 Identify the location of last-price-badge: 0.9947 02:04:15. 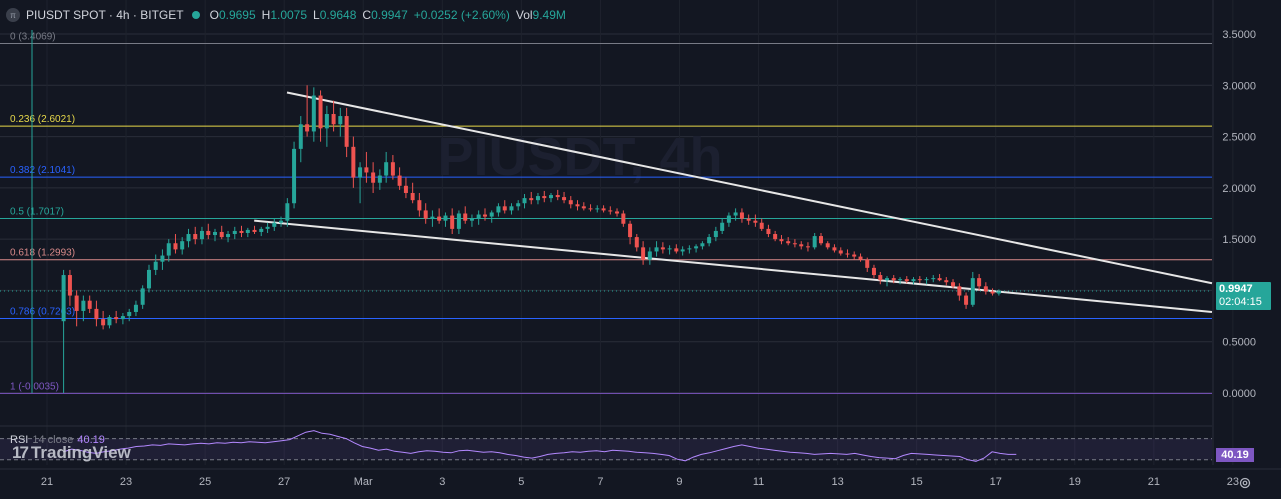
(1243, 296).